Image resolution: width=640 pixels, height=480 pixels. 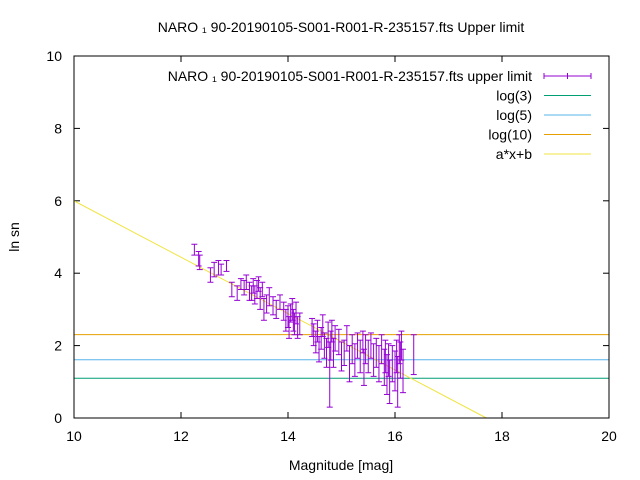 What do you see at coordinates (514, 115) in the screenshot?
I see `legend-label: log(5)` at bounding box center [514, 115].